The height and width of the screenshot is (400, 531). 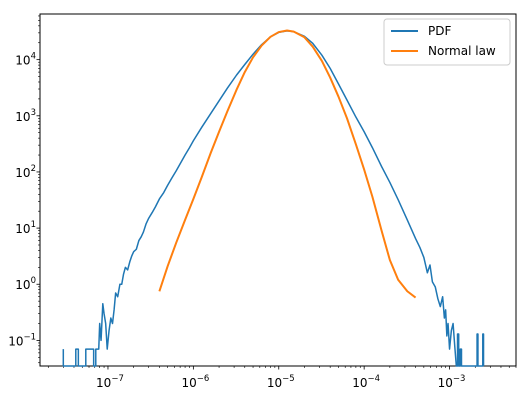 What do you see at coordinates (447, 42) in the screenshot?
I see `legend: PDF Normal law` at bounding box center [447, 42].